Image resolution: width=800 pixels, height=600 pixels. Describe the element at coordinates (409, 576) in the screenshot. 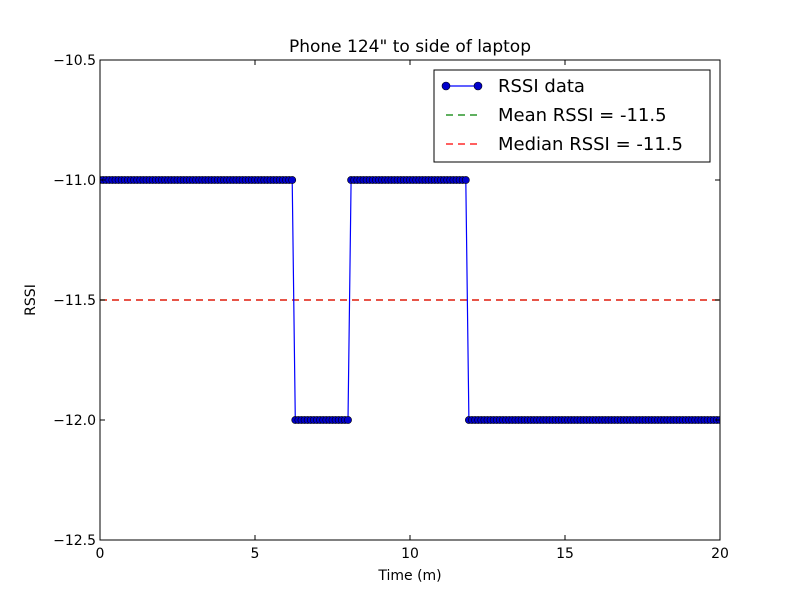

I see `x-axis-label: Time (m)` at that location.